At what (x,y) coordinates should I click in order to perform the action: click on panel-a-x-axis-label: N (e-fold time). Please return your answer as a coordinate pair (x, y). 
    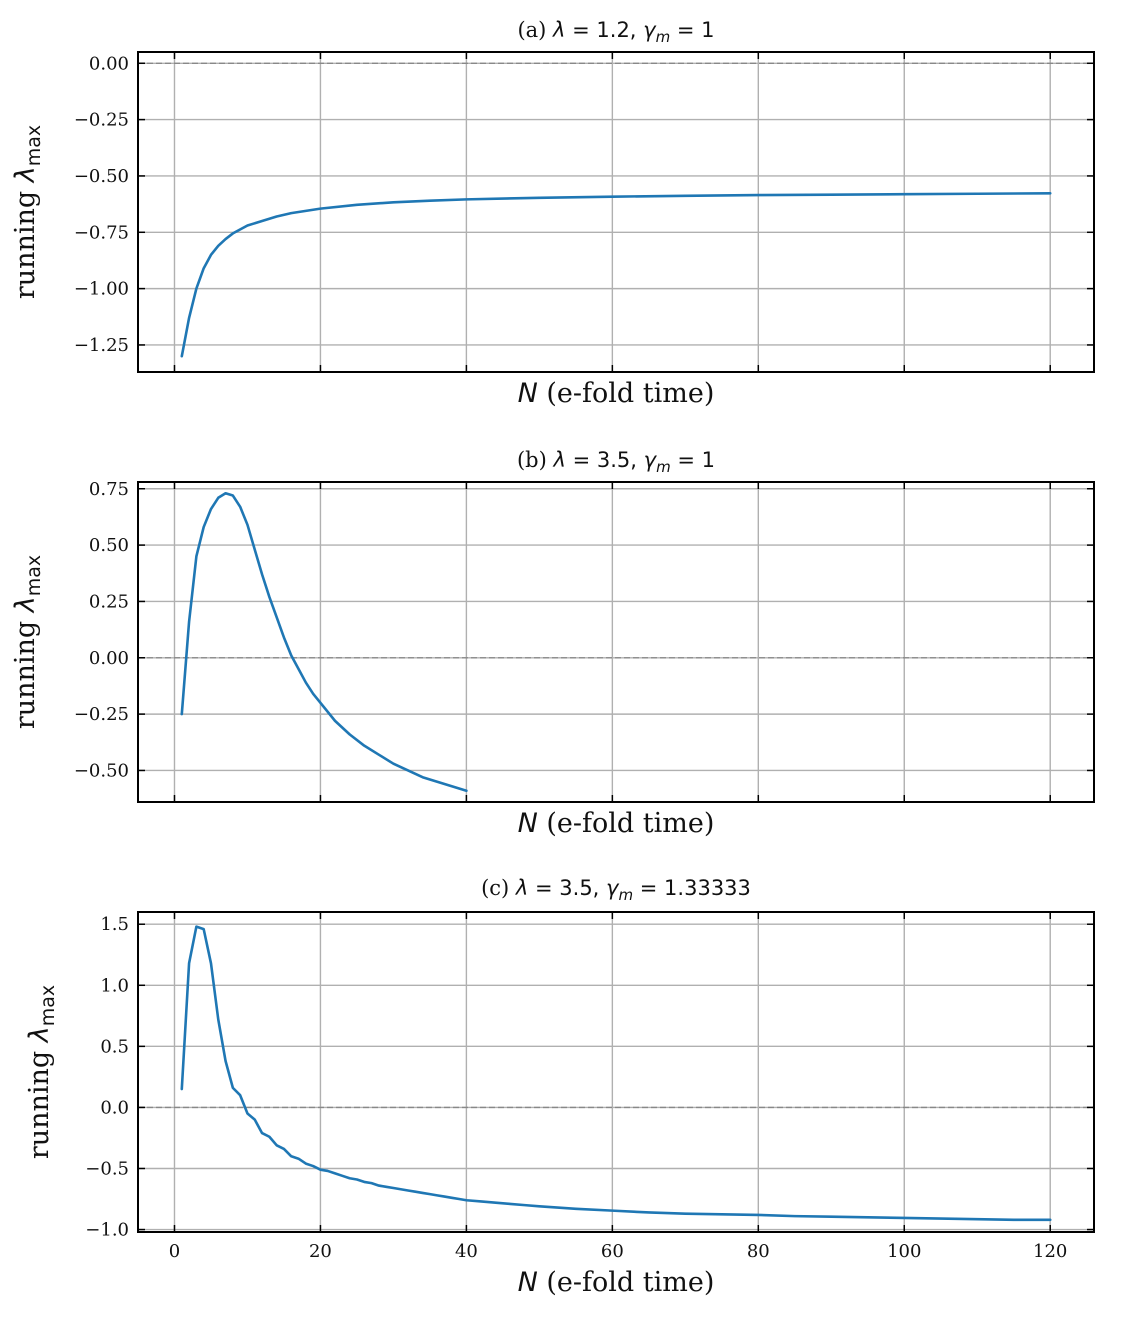
    Looking at the image, I should click on (616, 393).